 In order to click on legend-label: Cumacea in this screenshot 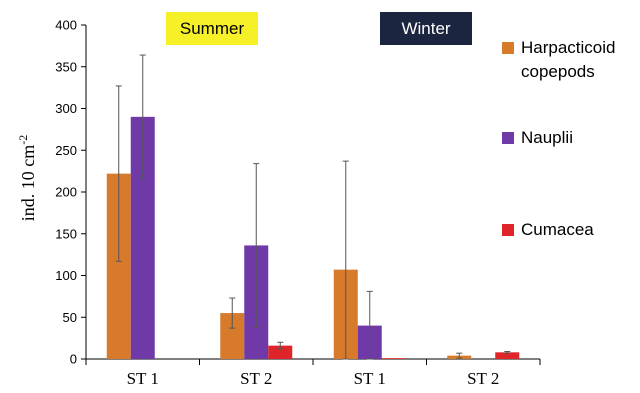, I will do `click(557, 229)`.